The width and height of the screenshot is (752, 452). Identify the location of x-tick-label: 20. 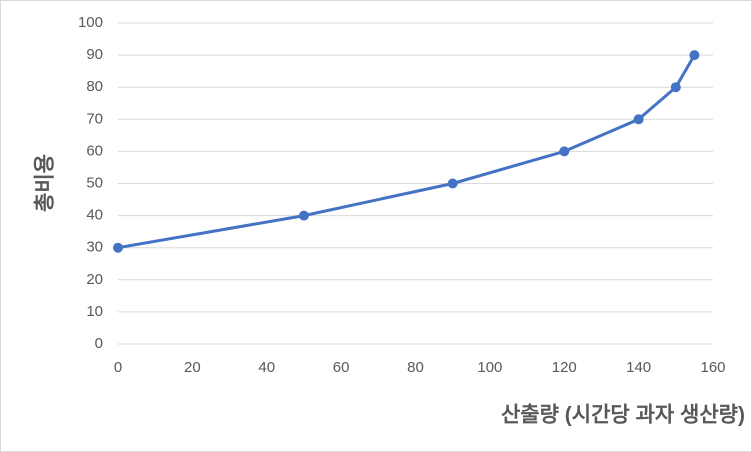
(192, 367).